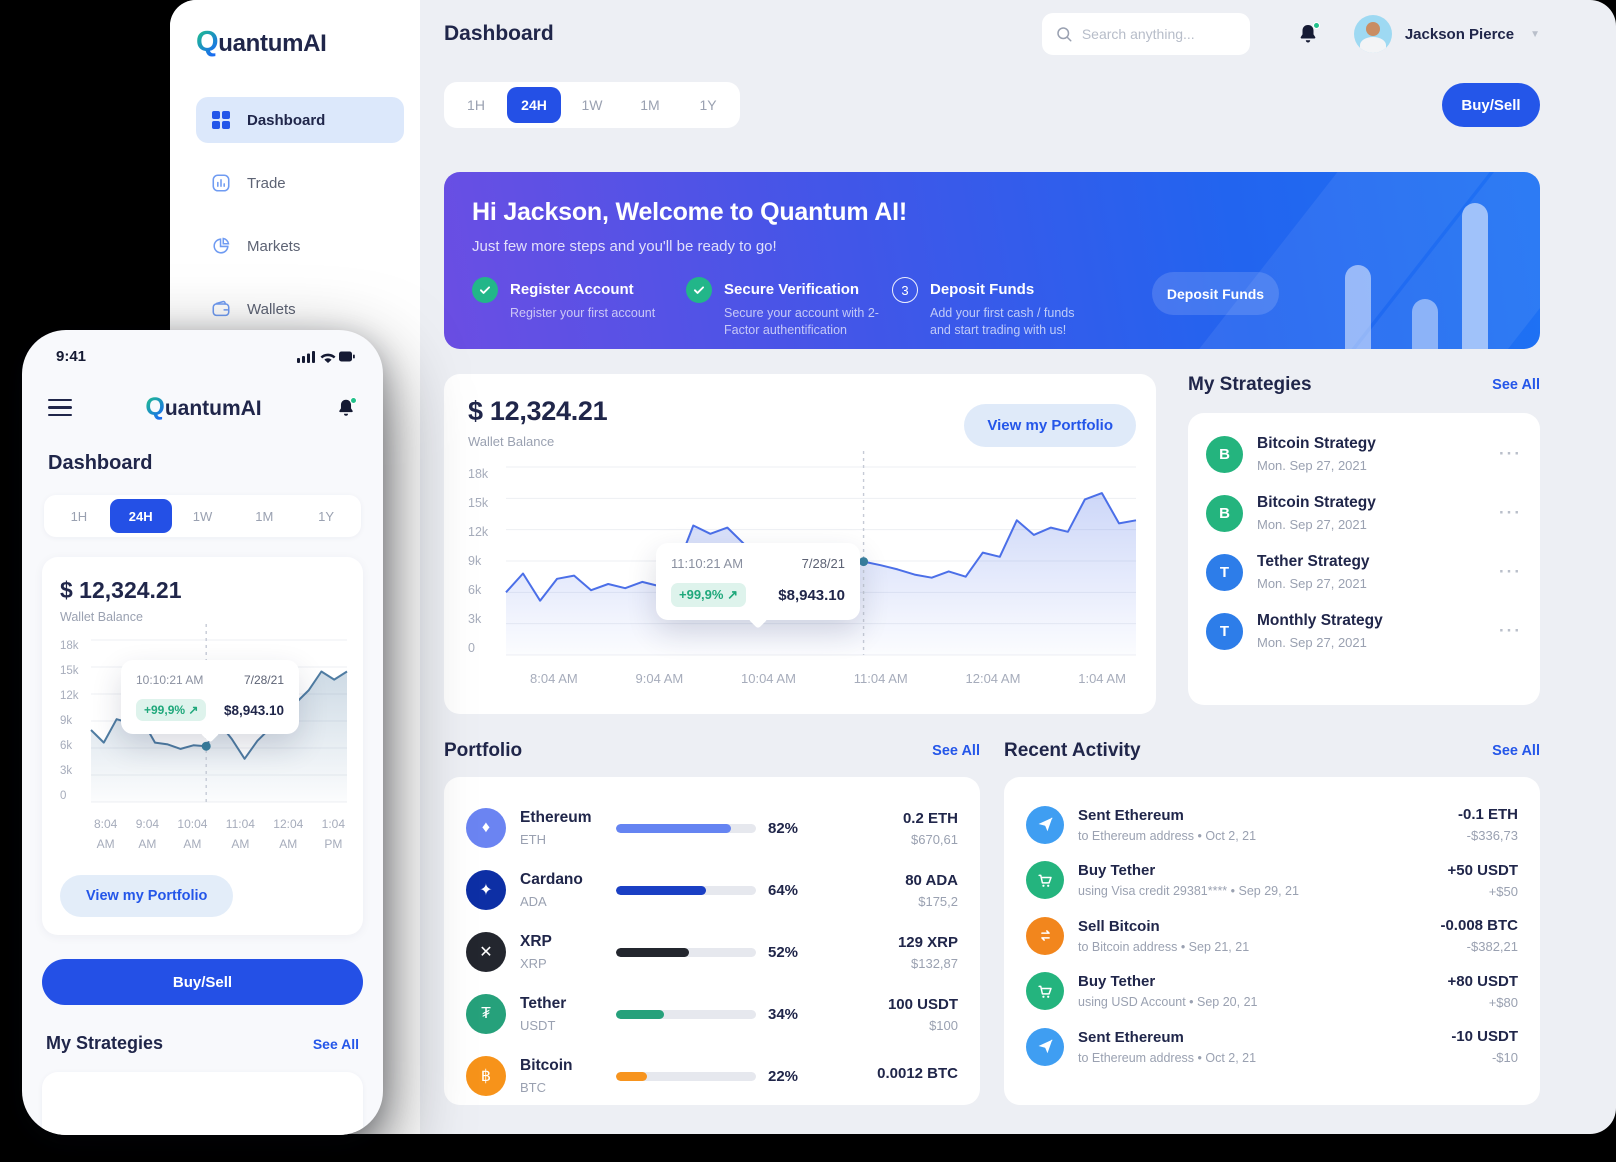 The width and height of the screenshot is (1616, 1162). What do you see at coordinates (1045, 935) in the screenshot?
I see `swap-icon` at bounding box center [1045, 935].